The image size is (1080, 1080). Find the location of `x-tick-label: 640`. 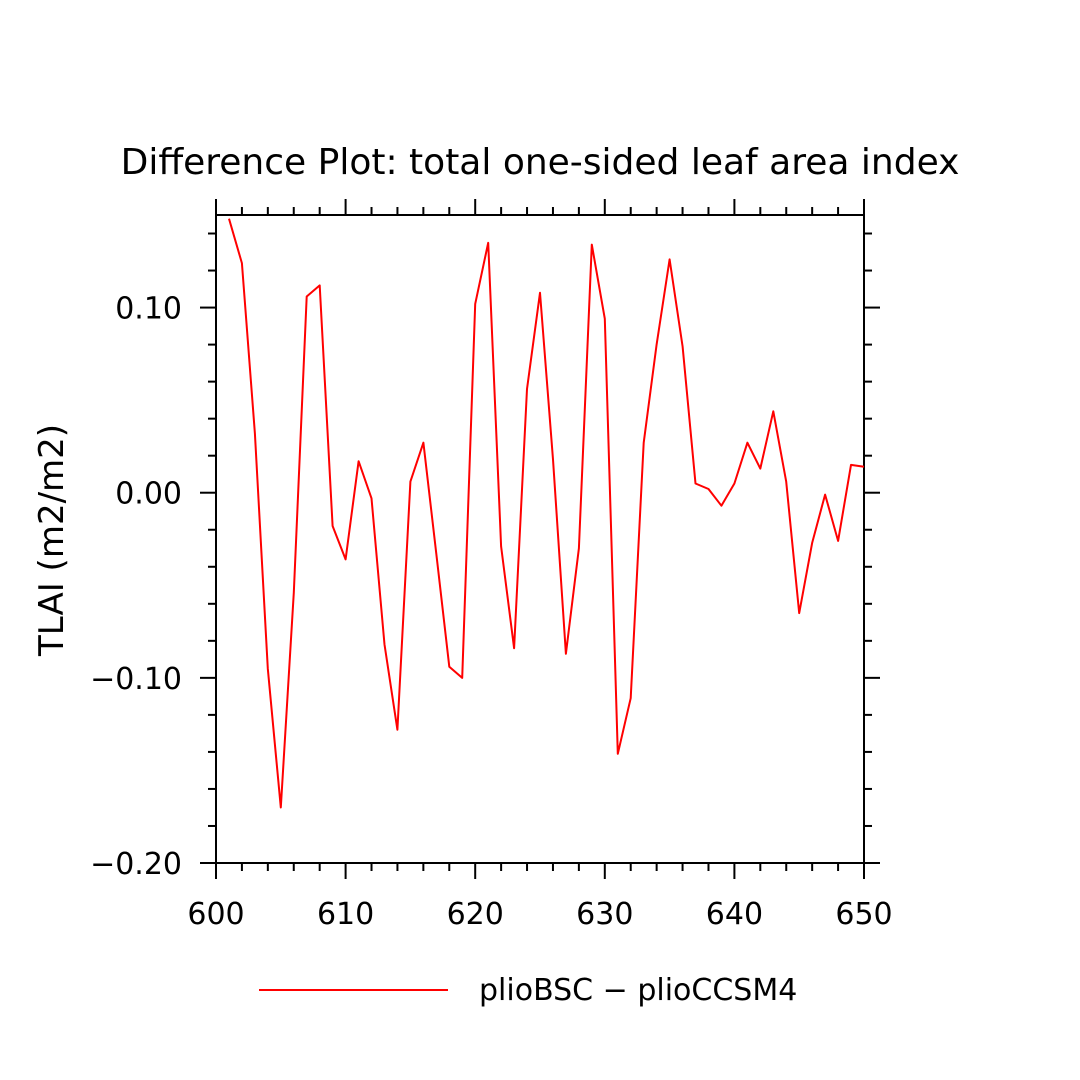

x-tick-label: 640 is located at coordinates (734, 914).